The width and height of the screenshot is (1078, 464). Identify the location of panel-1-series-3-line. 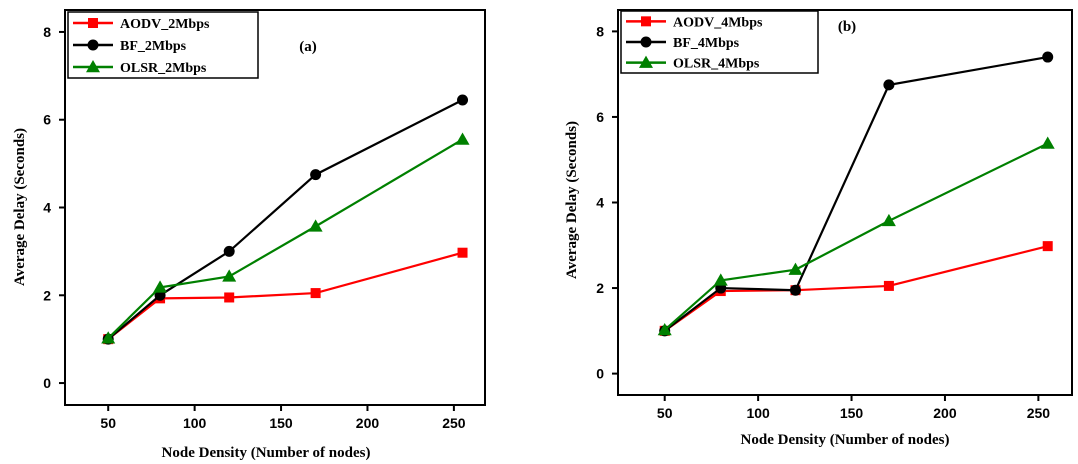
(285, 239).